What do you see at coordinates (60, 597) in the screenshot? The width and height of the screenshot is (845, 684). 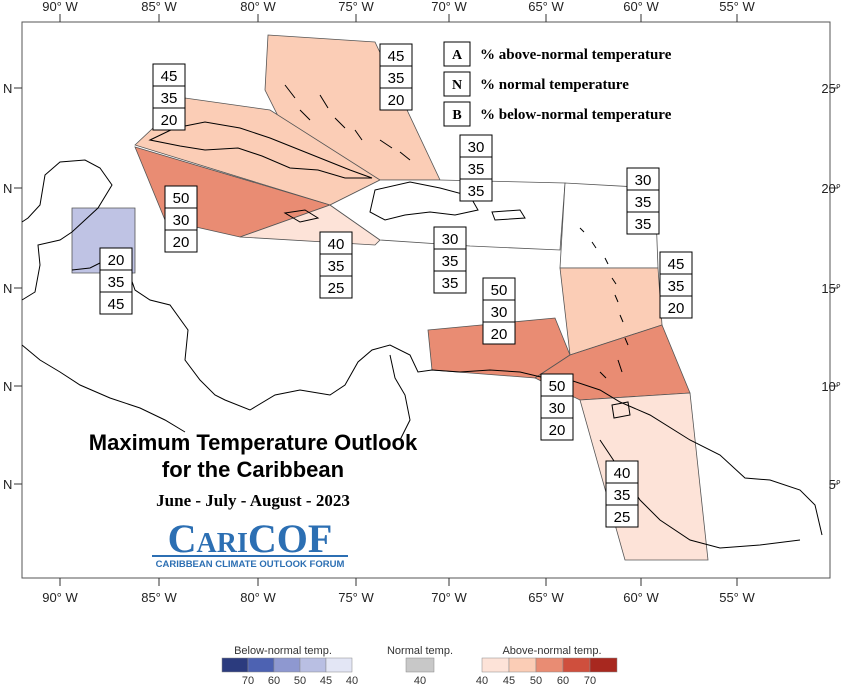 I see `lon-label-bottom: 90° W` at bounding box center [60, 597].